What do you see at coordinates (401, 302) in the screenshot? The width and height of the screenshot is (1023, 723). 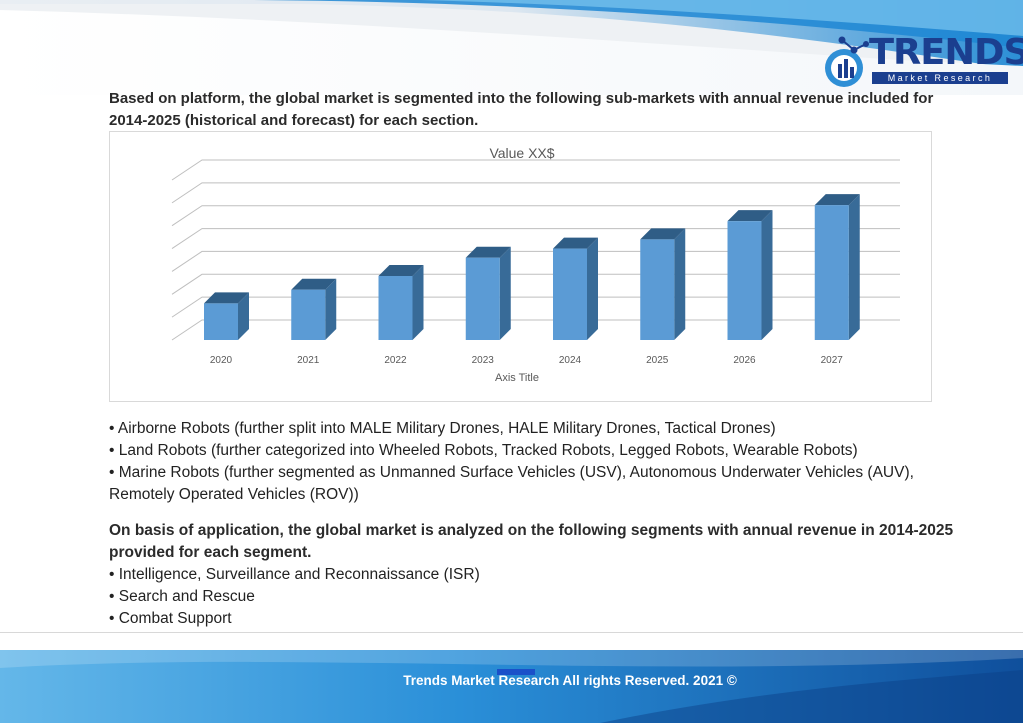 I see `chart-bar-2022` at bounding box center [401, 302].